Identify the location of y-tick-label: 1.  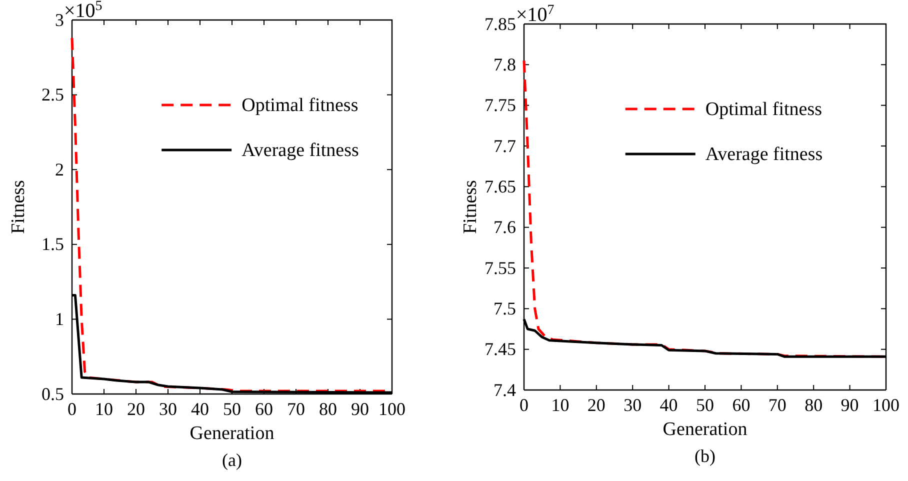
(59, 318).